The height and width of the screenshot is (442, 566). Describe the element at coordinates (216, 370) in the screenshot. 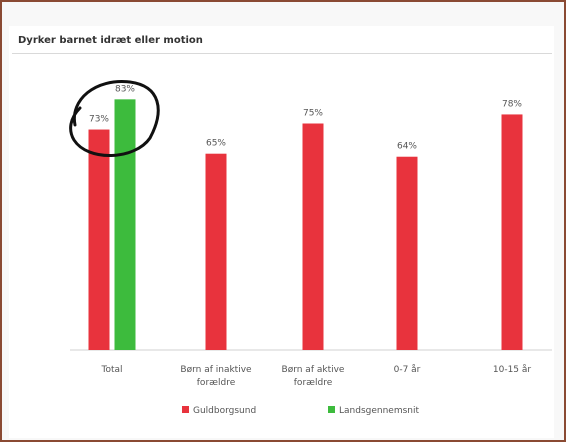

I see `x-tick-label: Børn af inaktive` at that location.